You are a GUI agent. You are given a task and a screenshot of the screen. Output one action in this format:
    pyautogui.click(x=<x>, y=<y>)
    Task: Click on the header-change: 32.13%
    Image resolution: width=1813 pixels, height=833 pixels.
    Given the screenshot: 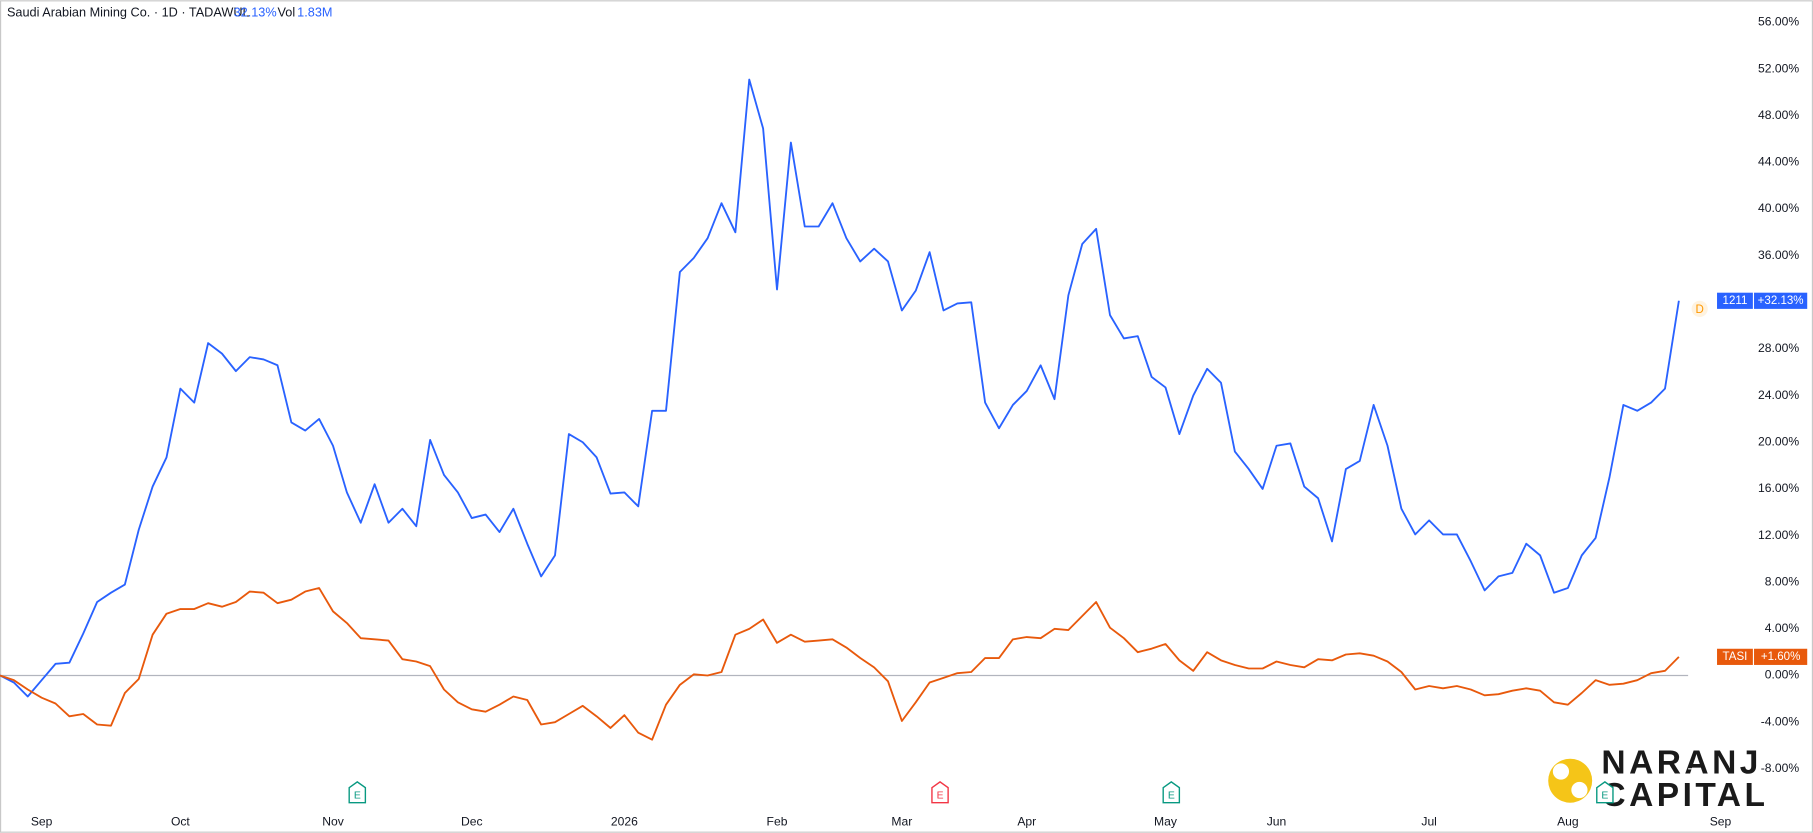 What is the action you would take?
    pyautogui.click(x=255, y=11)
    